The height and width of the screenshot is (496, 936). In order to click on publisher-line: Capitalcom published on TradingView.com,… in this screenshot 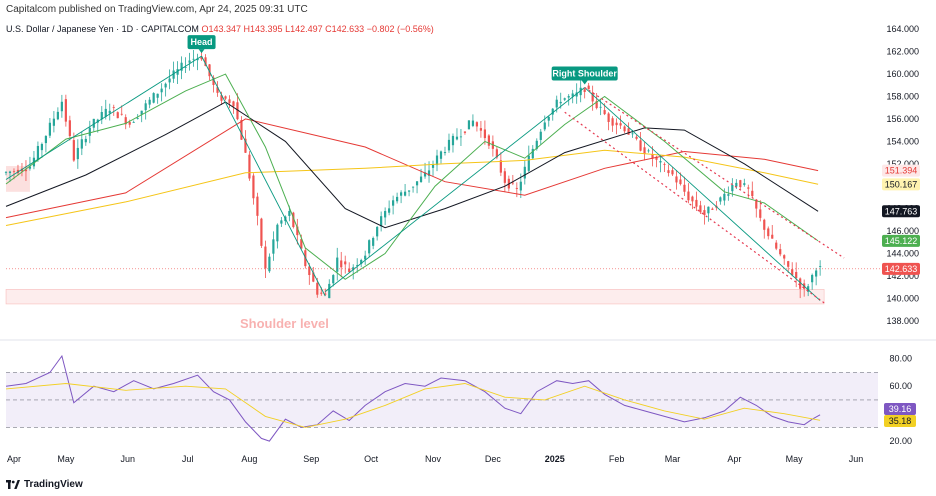, I will do `click(157, 9)`.